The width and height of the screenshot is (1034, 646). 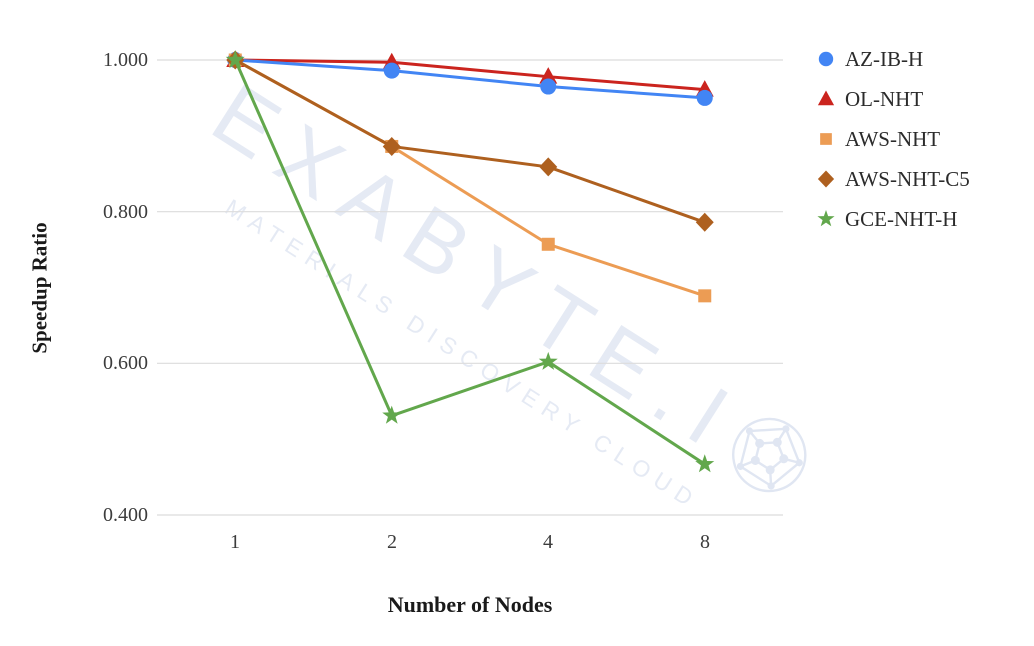 What do you see at coordinates (826, 218) in the screenshot?
I see `star-marker-icon` at bounding box center [826, 218].